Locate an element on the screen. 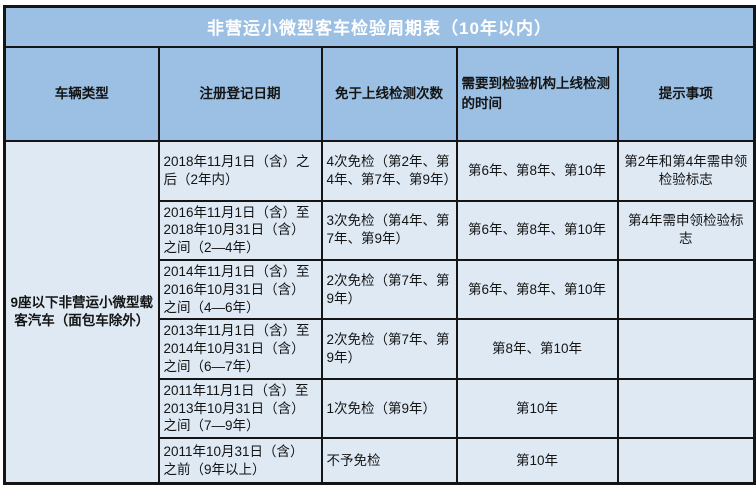 This screenshot has height=485, width=756. header-notes: 提示事项 is located at coordinates (686, 93).